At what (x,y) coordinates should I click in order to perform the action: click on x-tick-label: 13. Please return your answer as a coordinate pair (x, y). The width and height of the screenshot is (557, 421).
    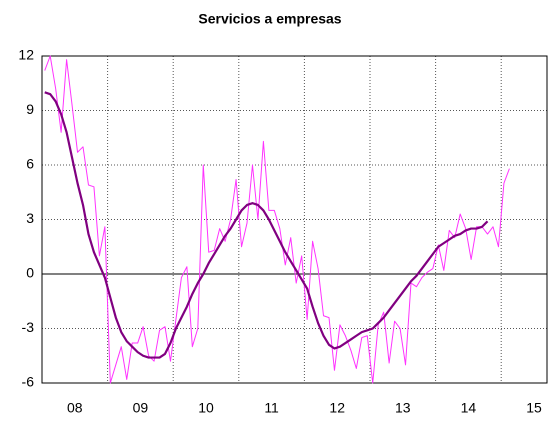
    Looking at the image, I should click on (403, 408).